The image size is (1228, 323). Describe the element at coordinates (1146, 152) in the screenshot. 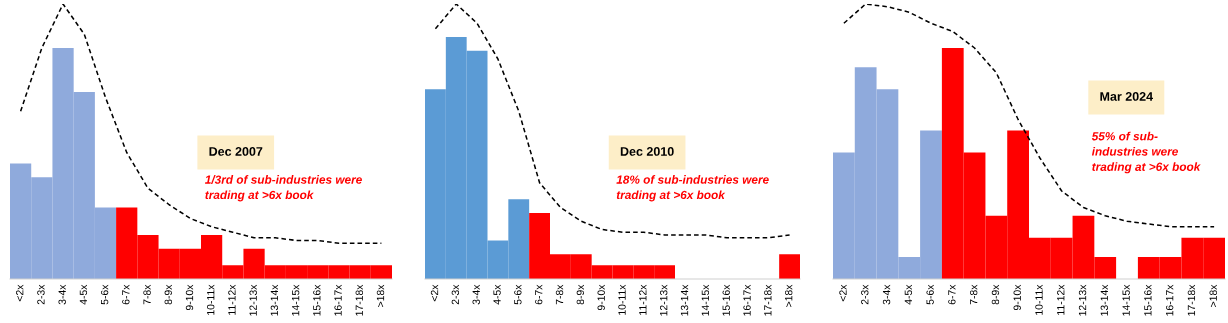

I see `annotation: 55% of sub- industries were trading at >6x book` at that location.